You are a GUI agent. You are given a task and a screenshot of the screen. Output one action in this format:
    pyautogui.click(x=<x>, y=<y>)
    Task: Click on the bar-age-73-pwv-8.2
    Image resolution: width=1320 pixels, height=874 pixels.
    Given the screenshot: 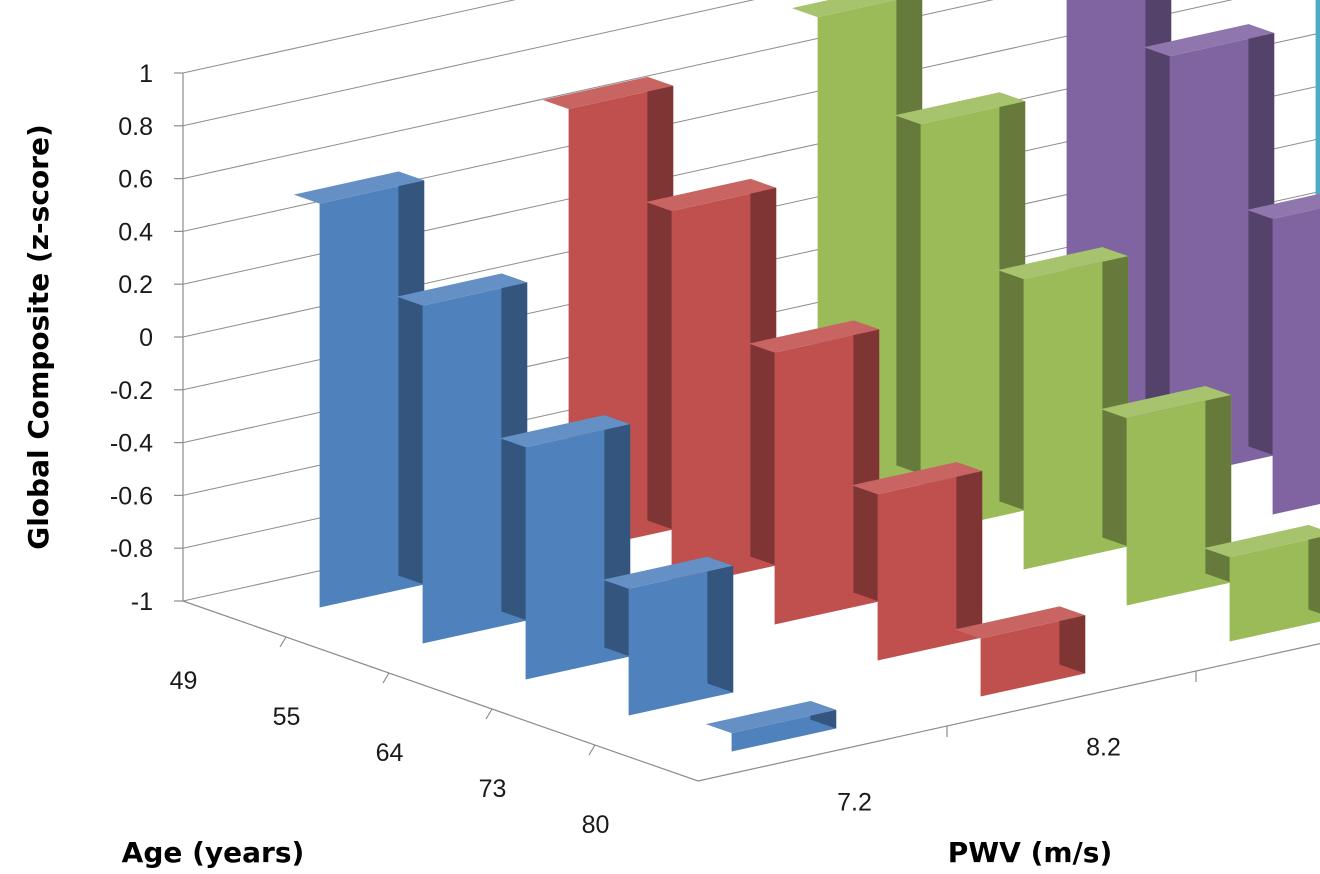 What is the action you would take?
    pyautogui.click(x=917, y=561)
    